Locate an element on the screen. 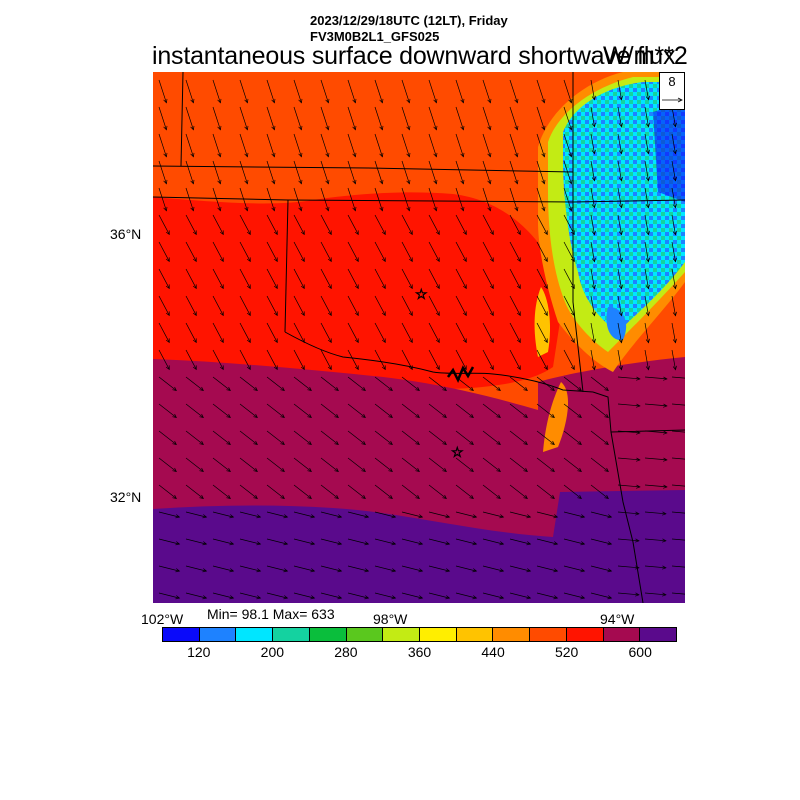  flux-region-purple is located at coordinates (419, 546).